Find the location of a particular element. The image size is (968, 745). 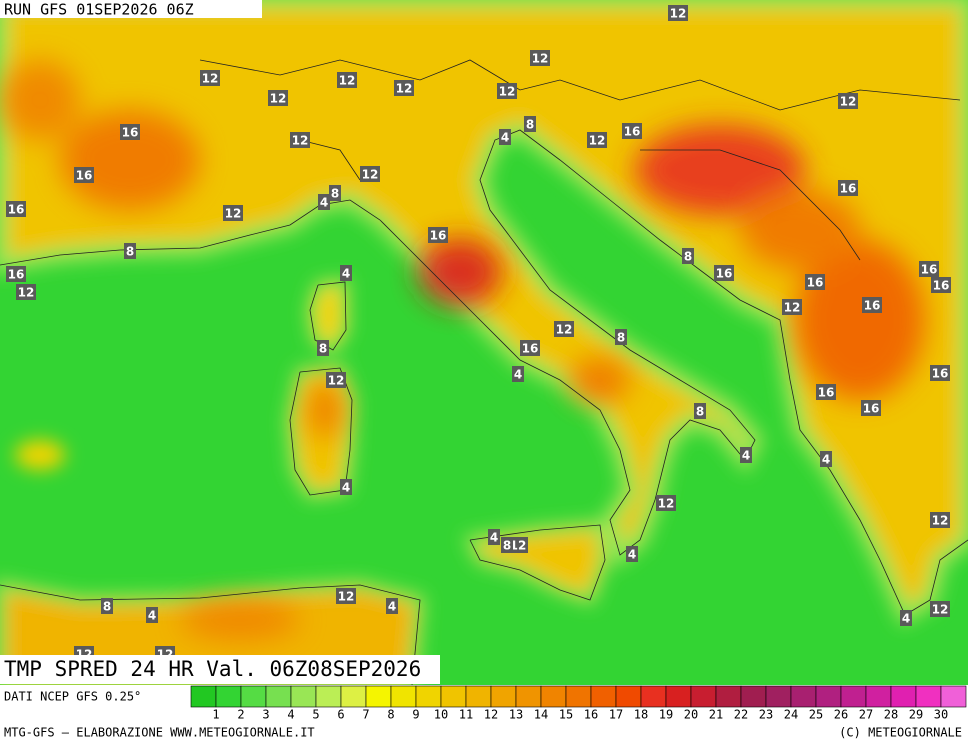

run-label: RUN GFS 01SEP2026 06Z is located at coordinates (99, 10).